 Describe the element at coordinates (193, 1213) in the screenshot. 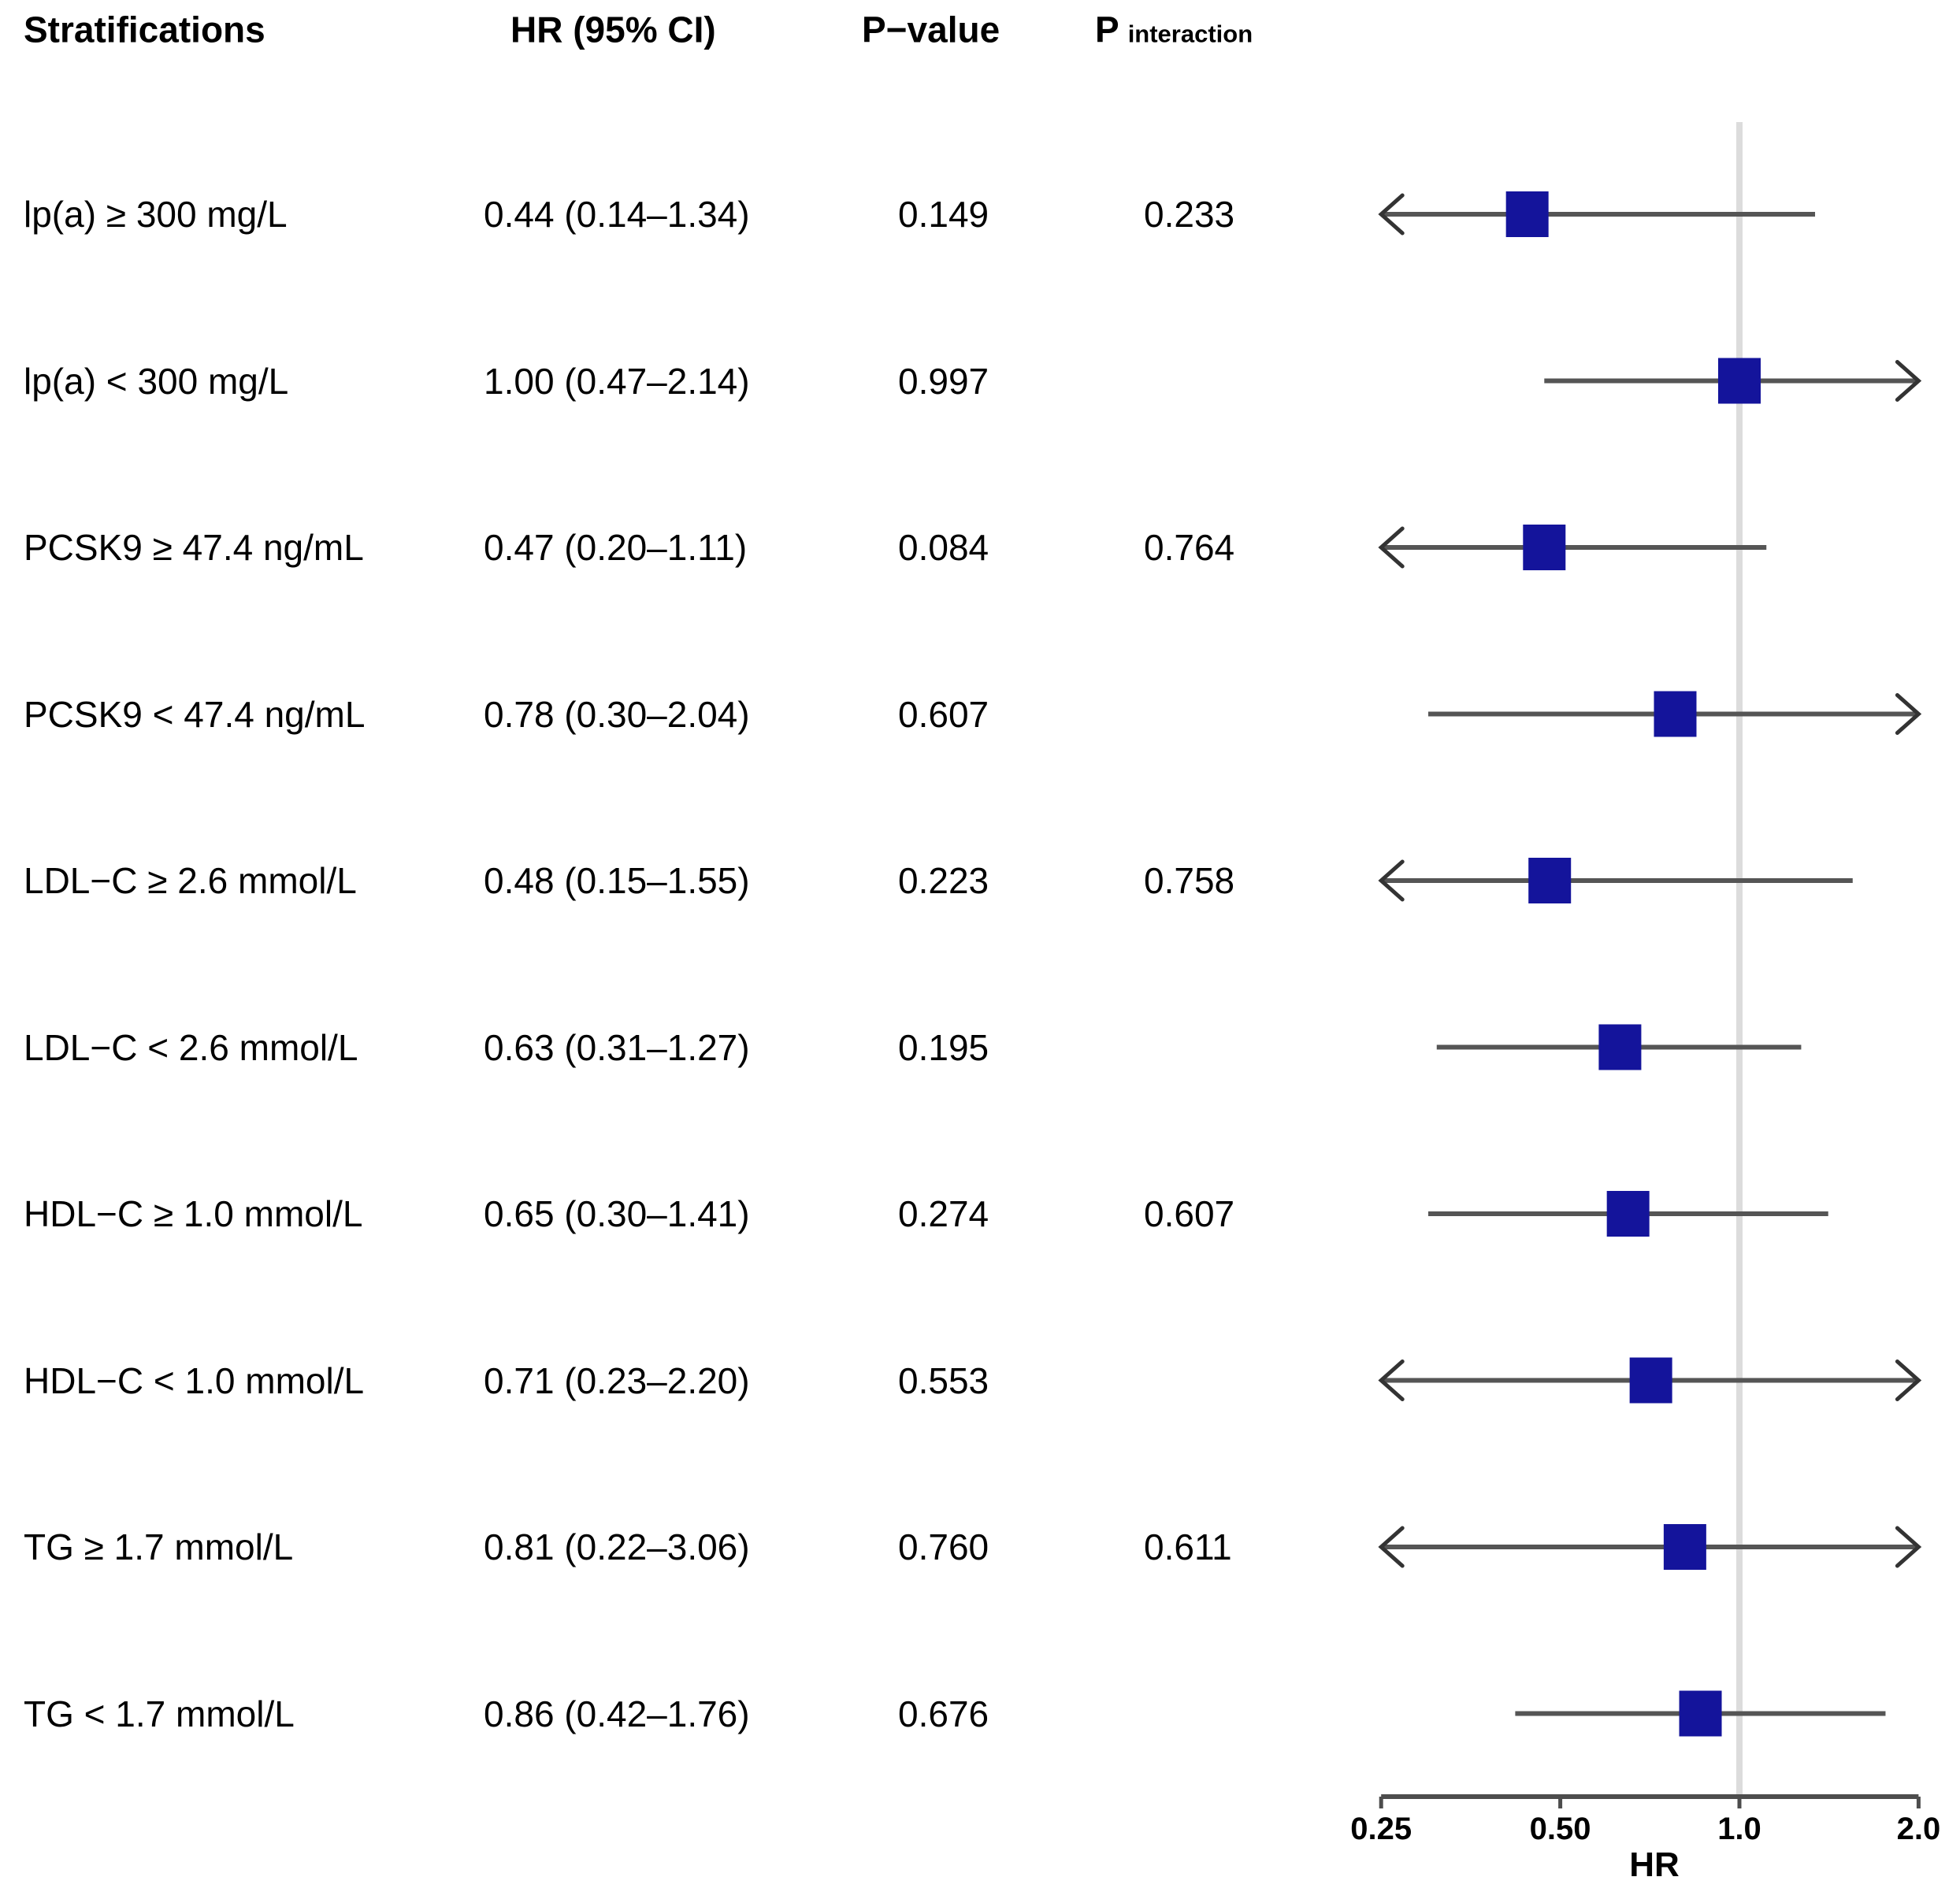

I see `row-label: HDL−C ≥ 1.0 mmol/L` at that location.